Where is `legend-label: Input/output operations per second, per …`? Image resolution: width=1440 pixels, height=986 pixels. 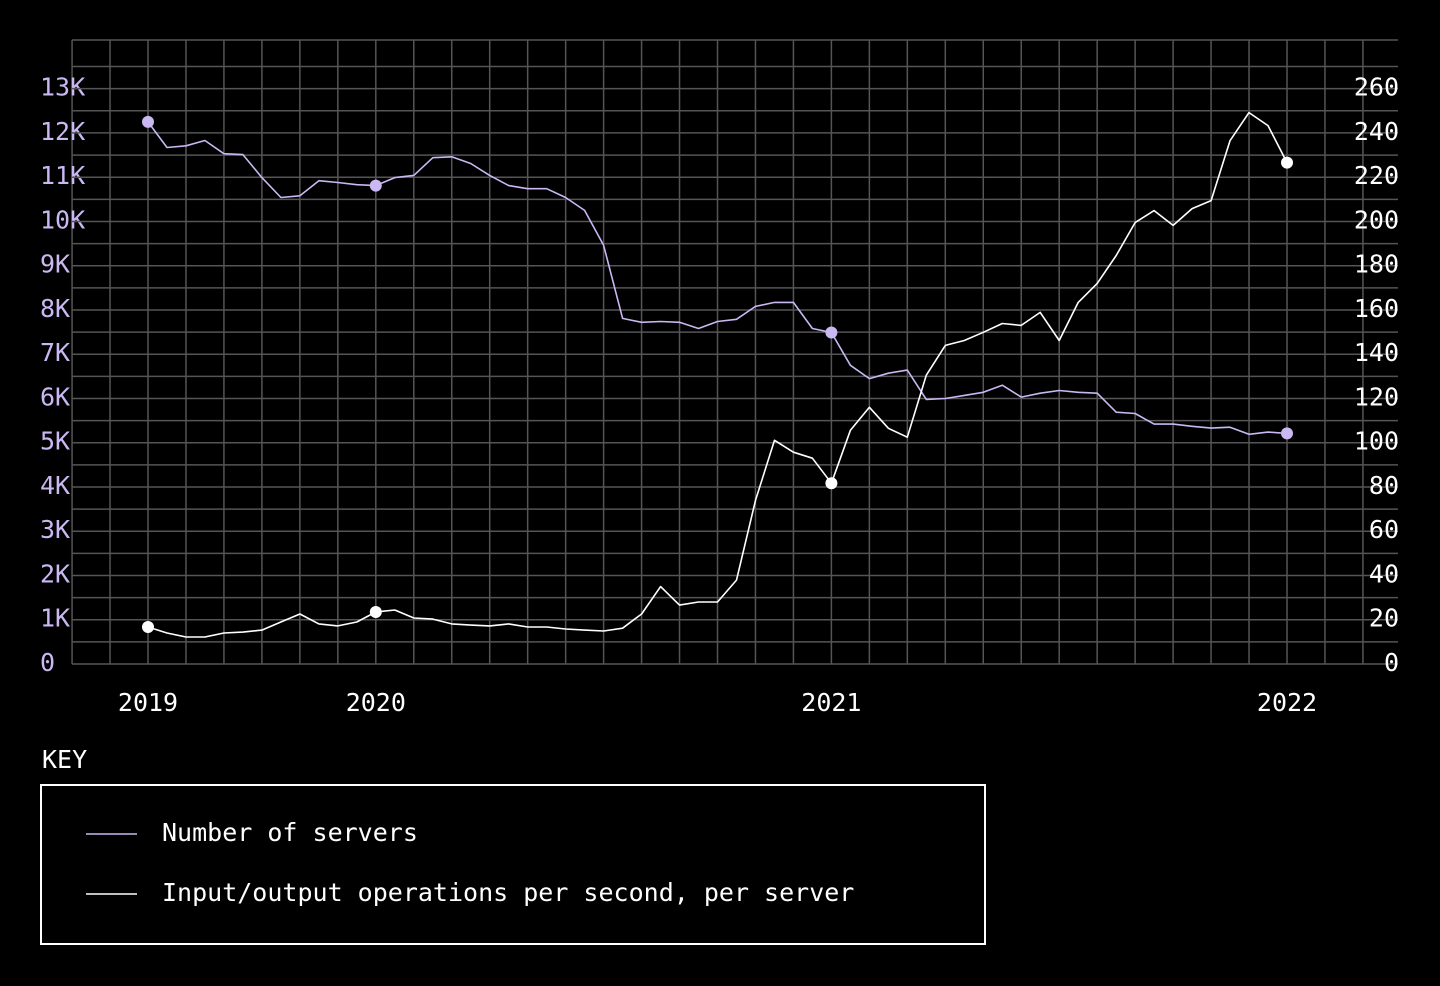 legend-label: Input/output operations per second, per … is located at coordinates (508, 892).